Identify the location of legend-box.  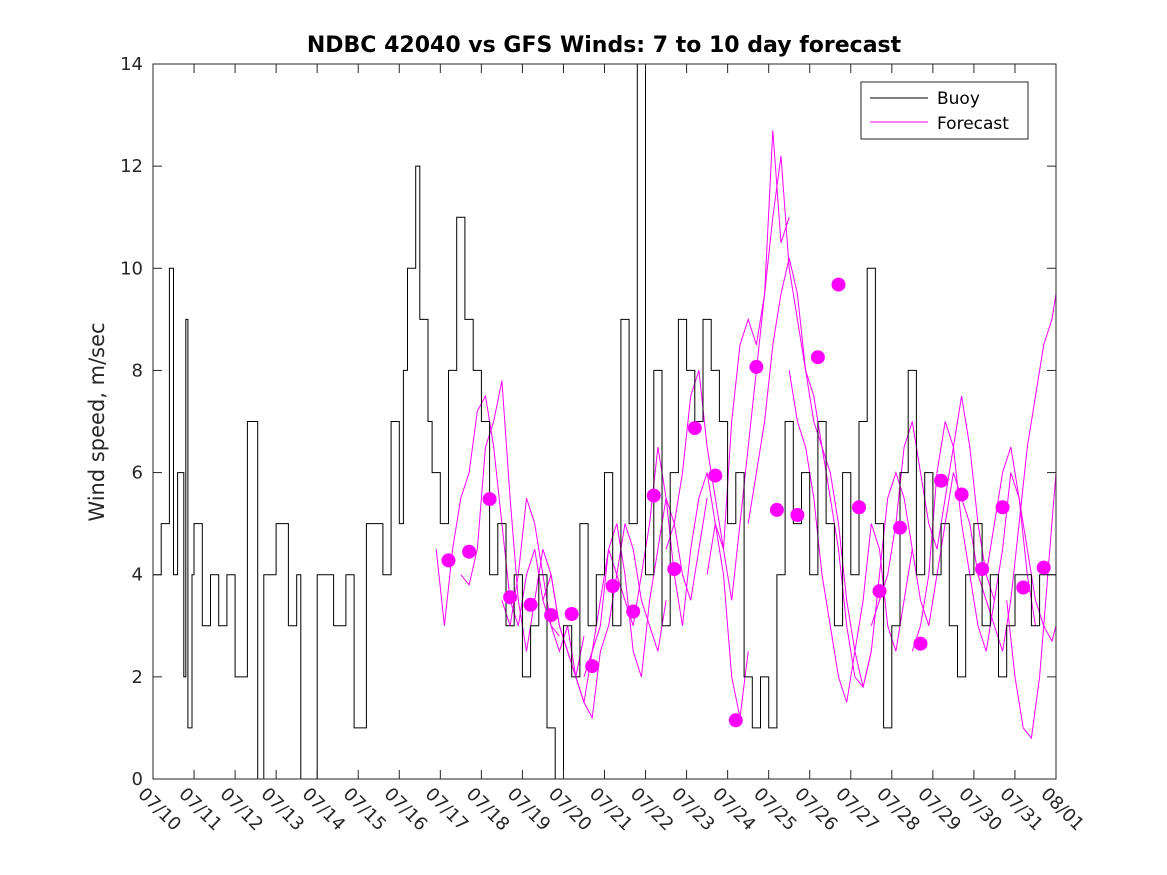
(944, 110).